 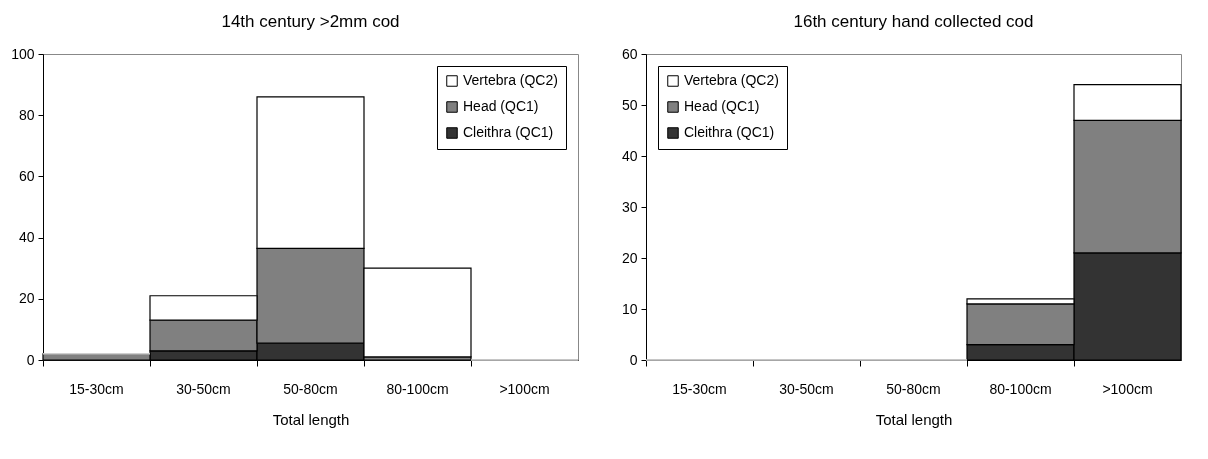 I want to click on y-tick-label: 100, so click(x=23, y=53).